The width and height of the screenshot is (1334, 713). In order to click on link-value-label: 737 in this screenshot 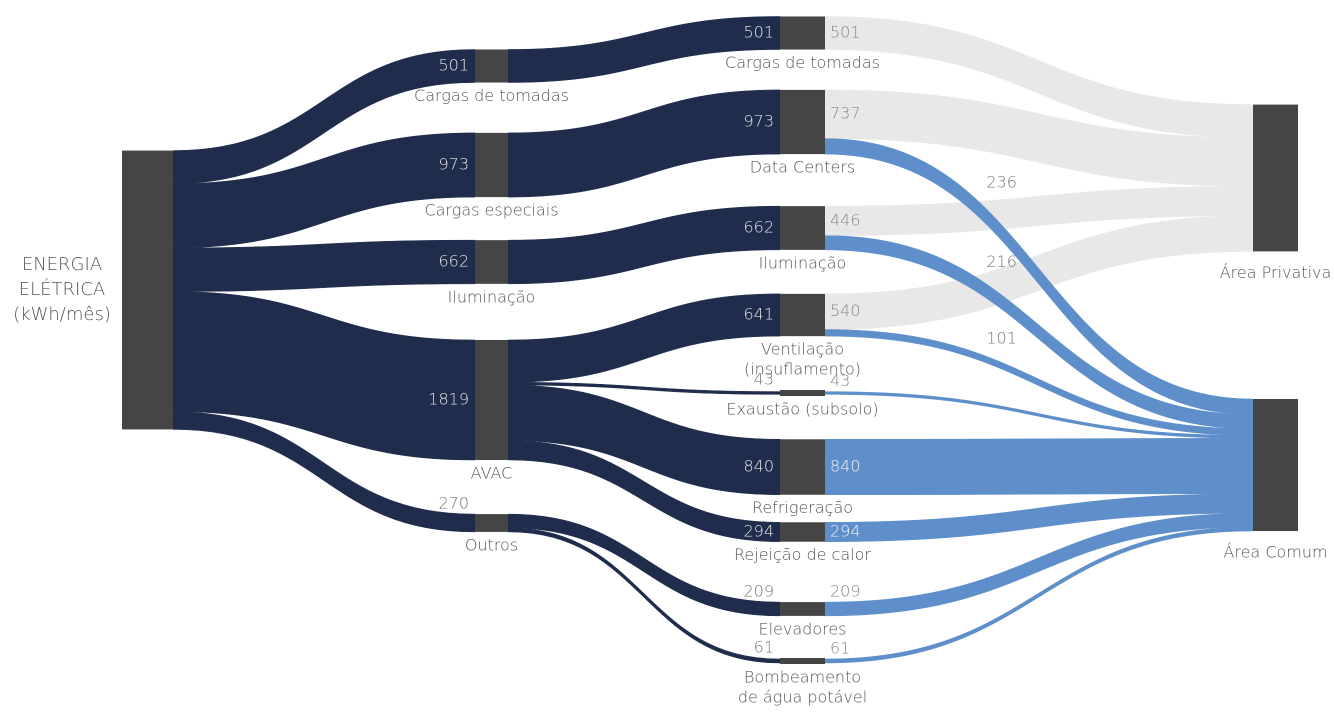, I will do `click(845, 113)`.